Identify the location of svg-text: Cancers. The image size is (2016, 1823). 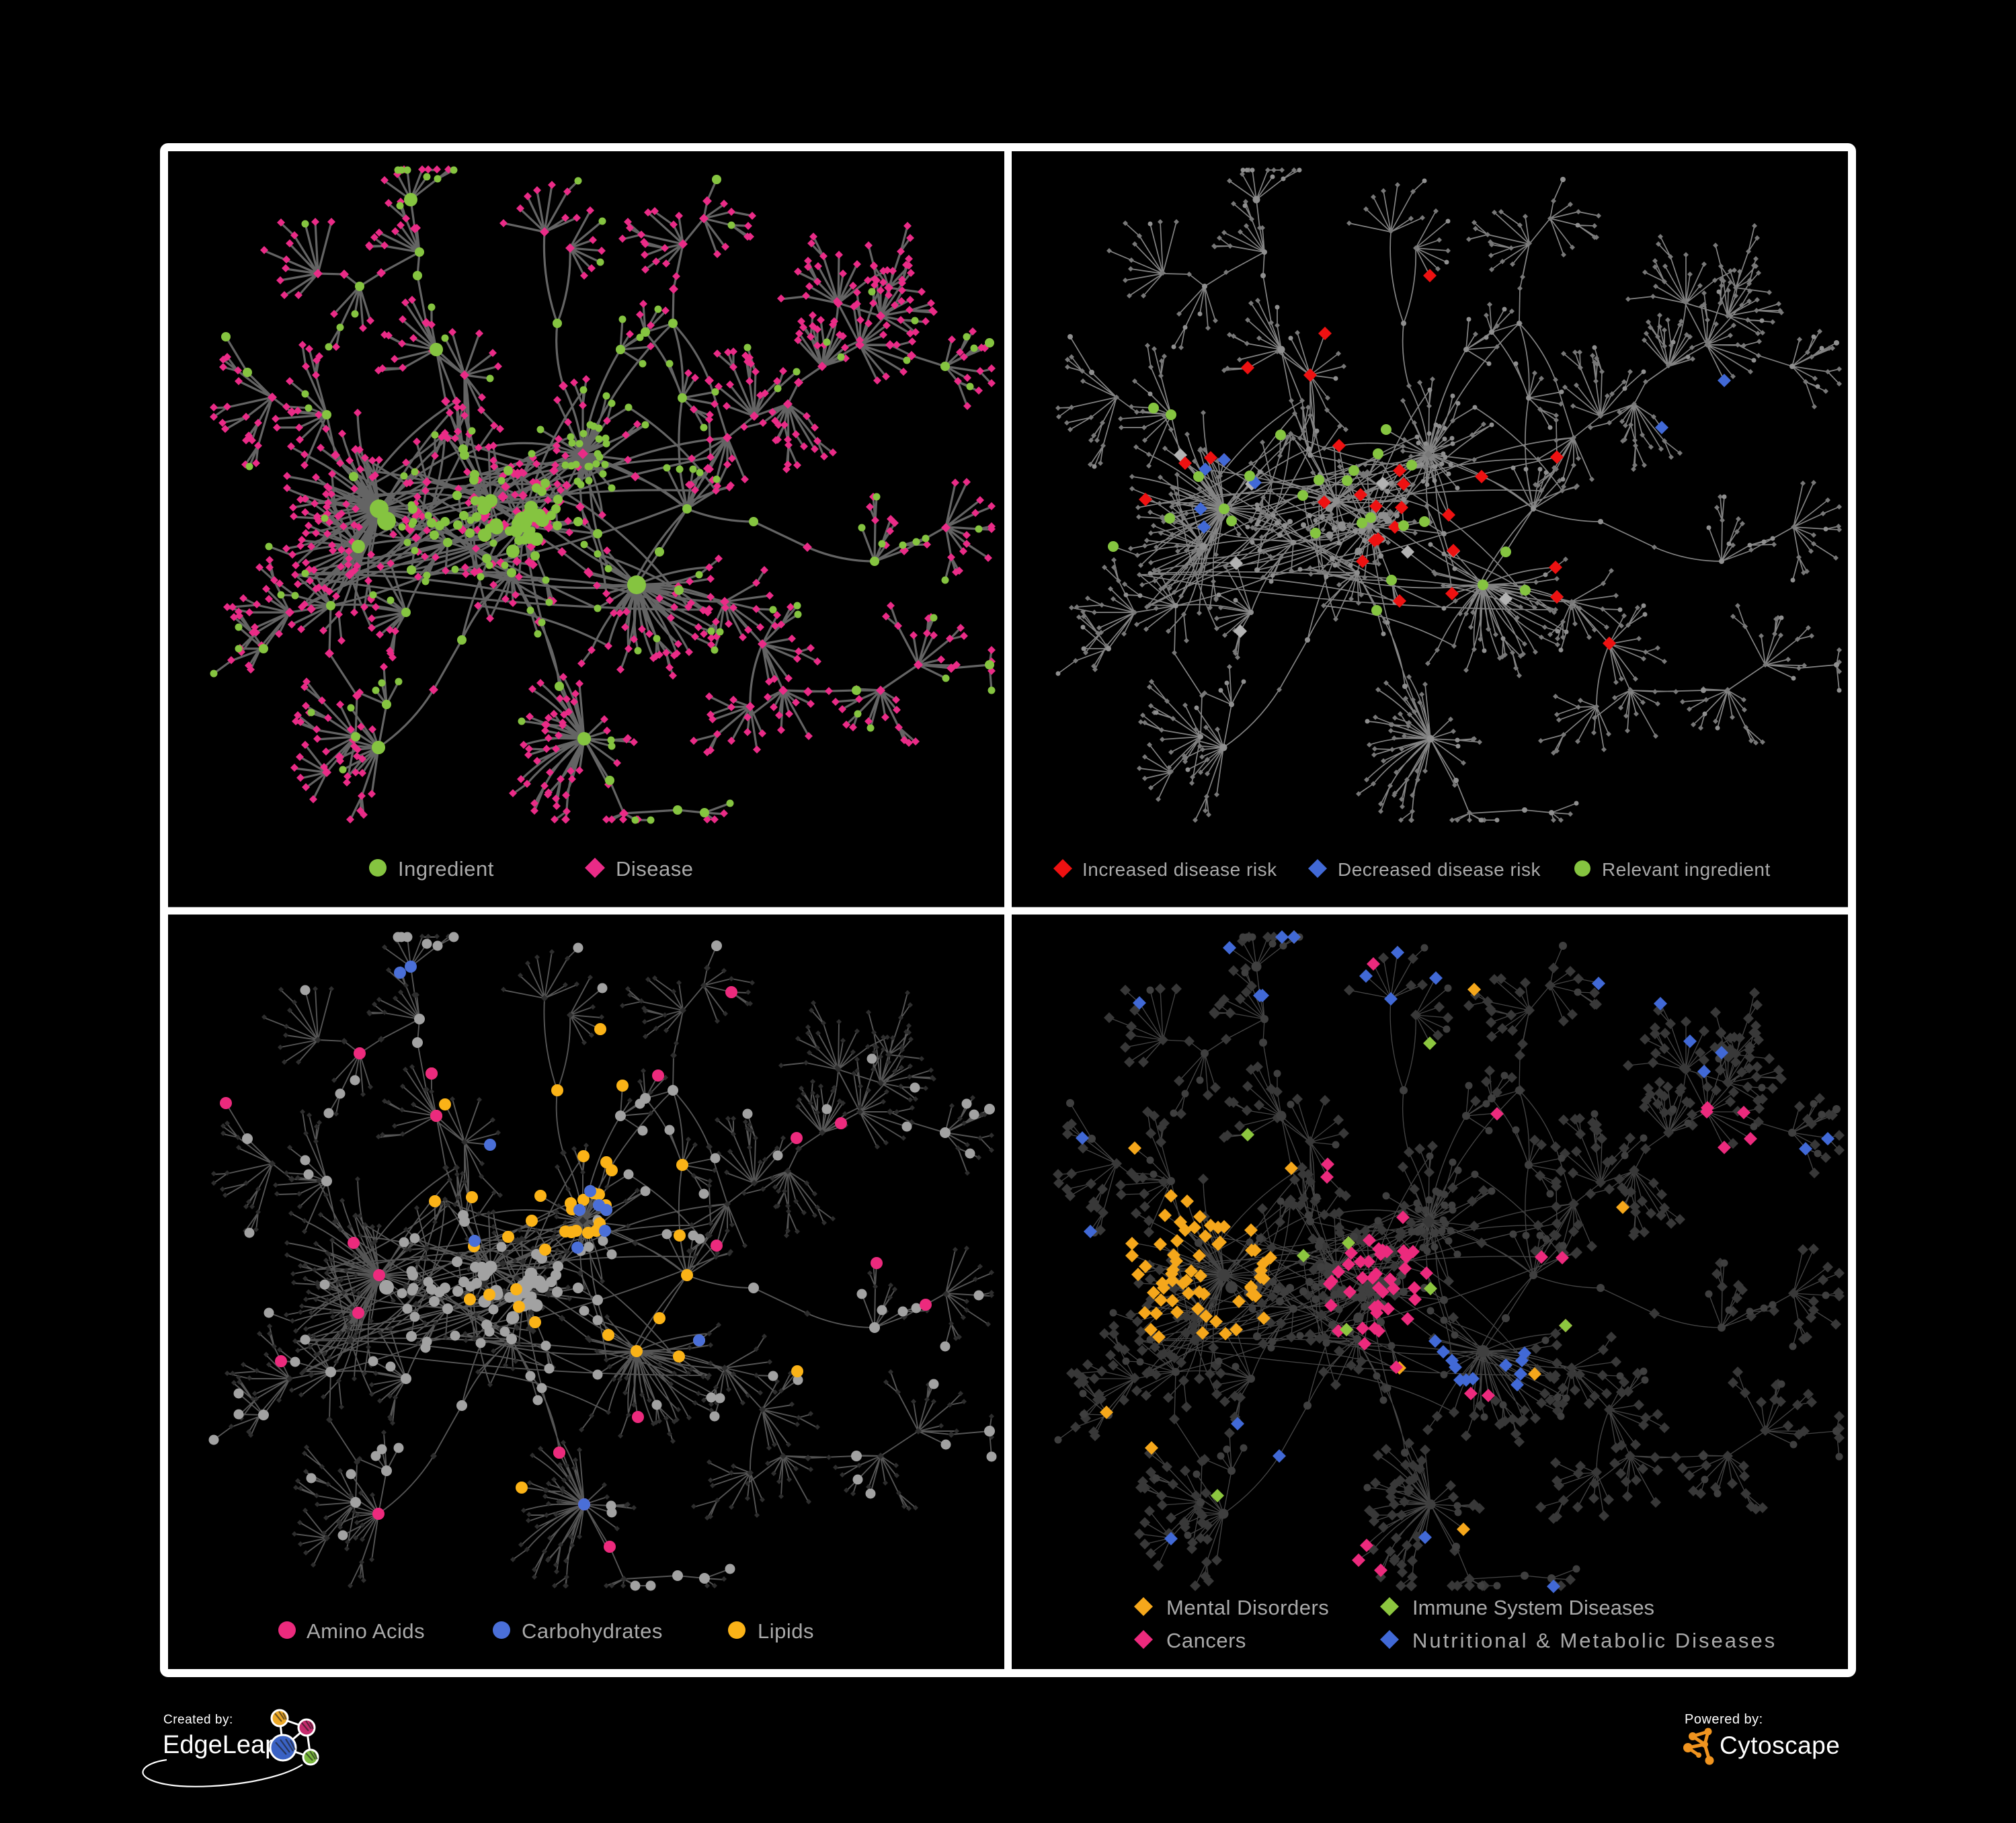
(1206, 1640).